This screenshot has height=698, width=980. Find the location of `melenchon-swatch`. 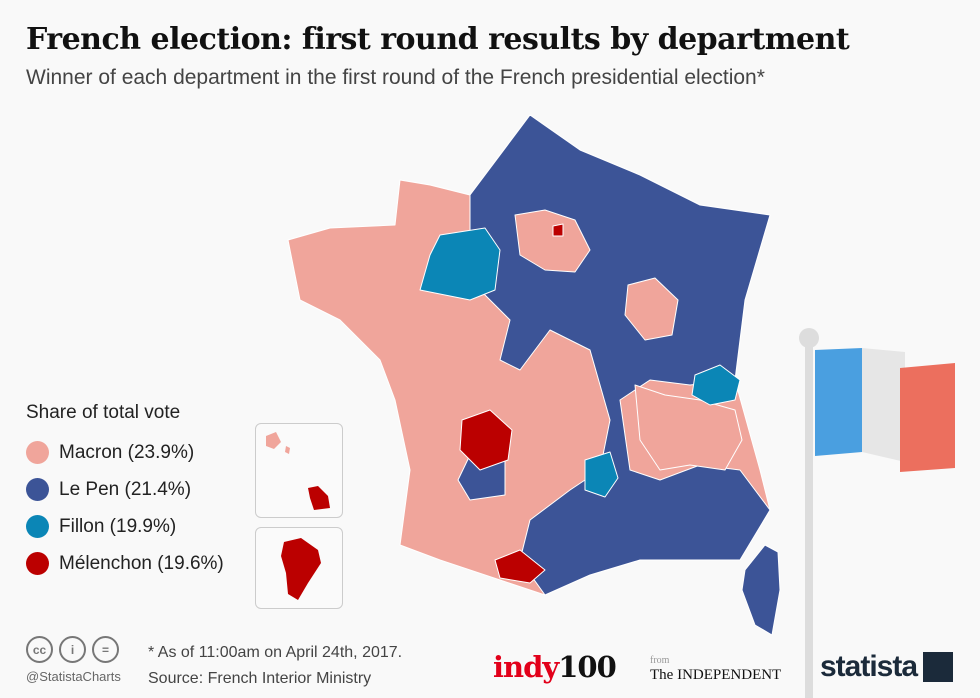

melenchon-swatch is located at coordinates (37, 563).